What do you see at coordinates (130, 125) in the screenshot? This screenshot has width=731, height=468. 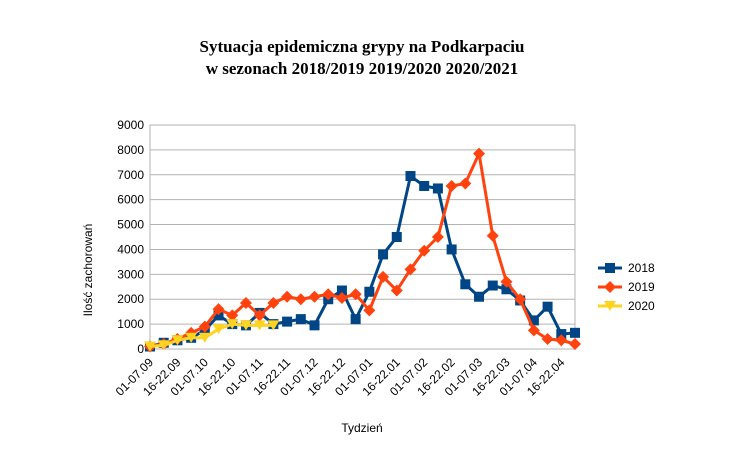 I see `y-tick-label: 9000` at bounding box center [130, 125].